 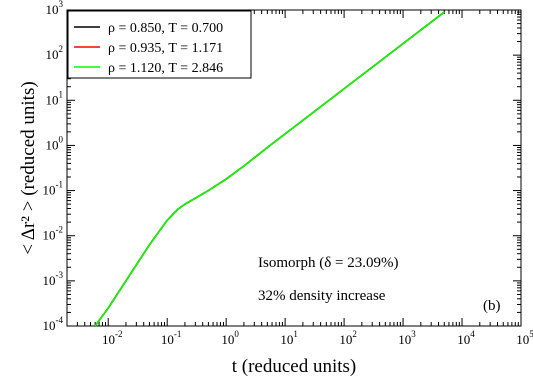 What do you see at coordinates (112, 338) in the screenshot?
I see `x-tick-label: 10⁻²` at bounding box center [112, 338].